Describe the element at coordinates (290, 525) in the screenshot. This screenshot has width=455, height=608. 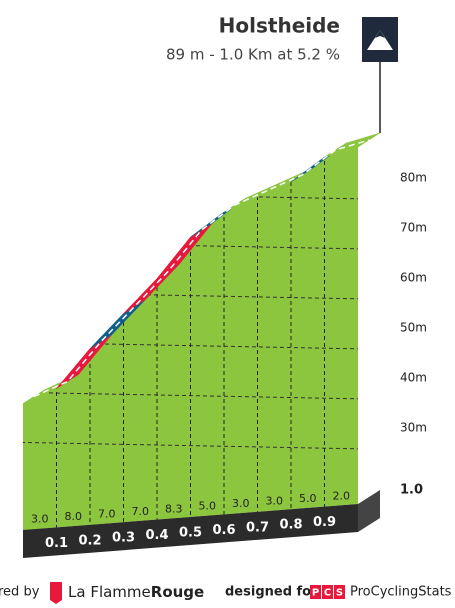
I see `x-tick-label: 0.8` at that location.